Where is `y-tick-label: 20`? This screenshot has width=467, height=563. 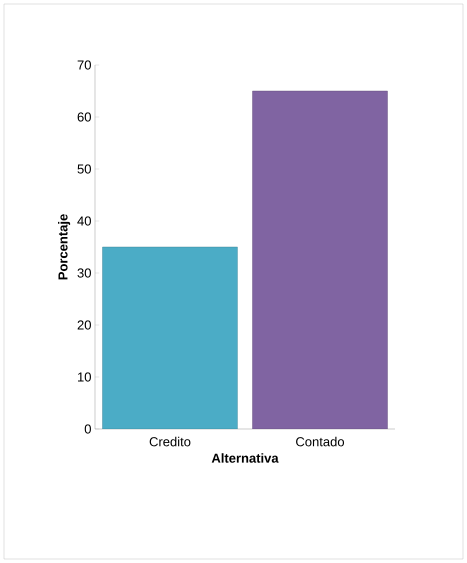 y-tick-label: 20 is located at coordinates (84, 325).